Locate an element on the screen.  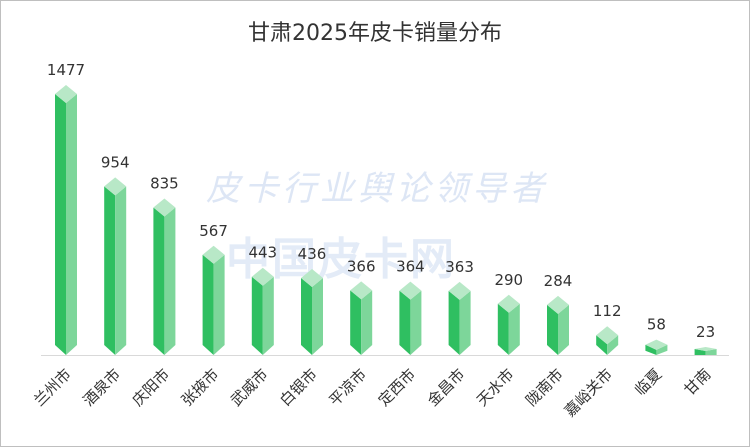
x-tick-label: 天水市 is located at coordinates (495, 387).